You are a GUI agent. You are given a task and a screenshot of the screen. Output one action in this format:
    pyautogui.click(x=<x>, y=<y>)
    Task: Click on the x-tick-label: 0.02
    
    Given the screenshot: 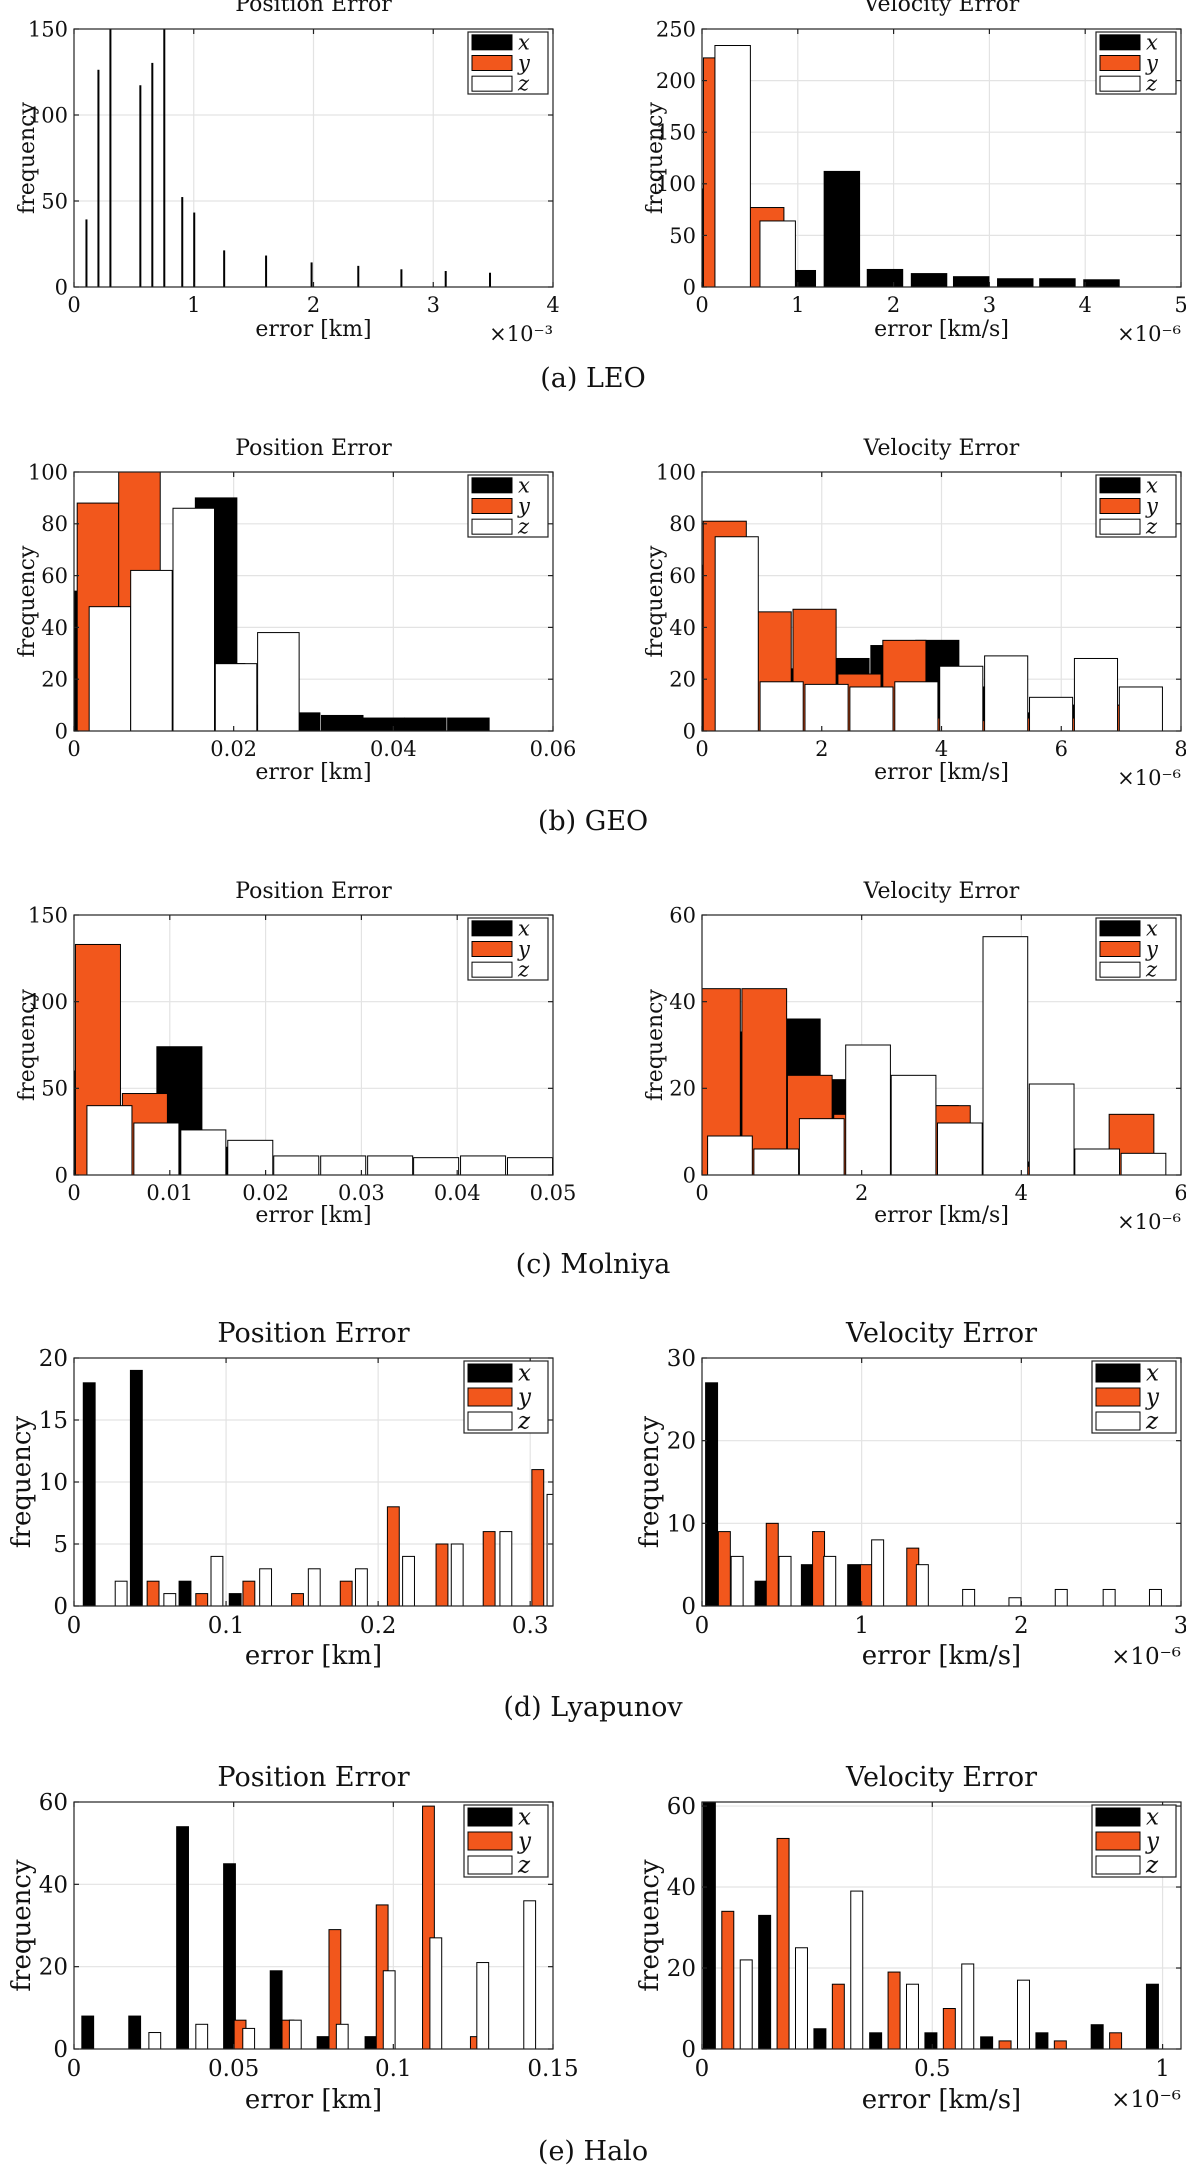 What is the action you would take?
    pyautogui.click(x=265, y=1193)
    